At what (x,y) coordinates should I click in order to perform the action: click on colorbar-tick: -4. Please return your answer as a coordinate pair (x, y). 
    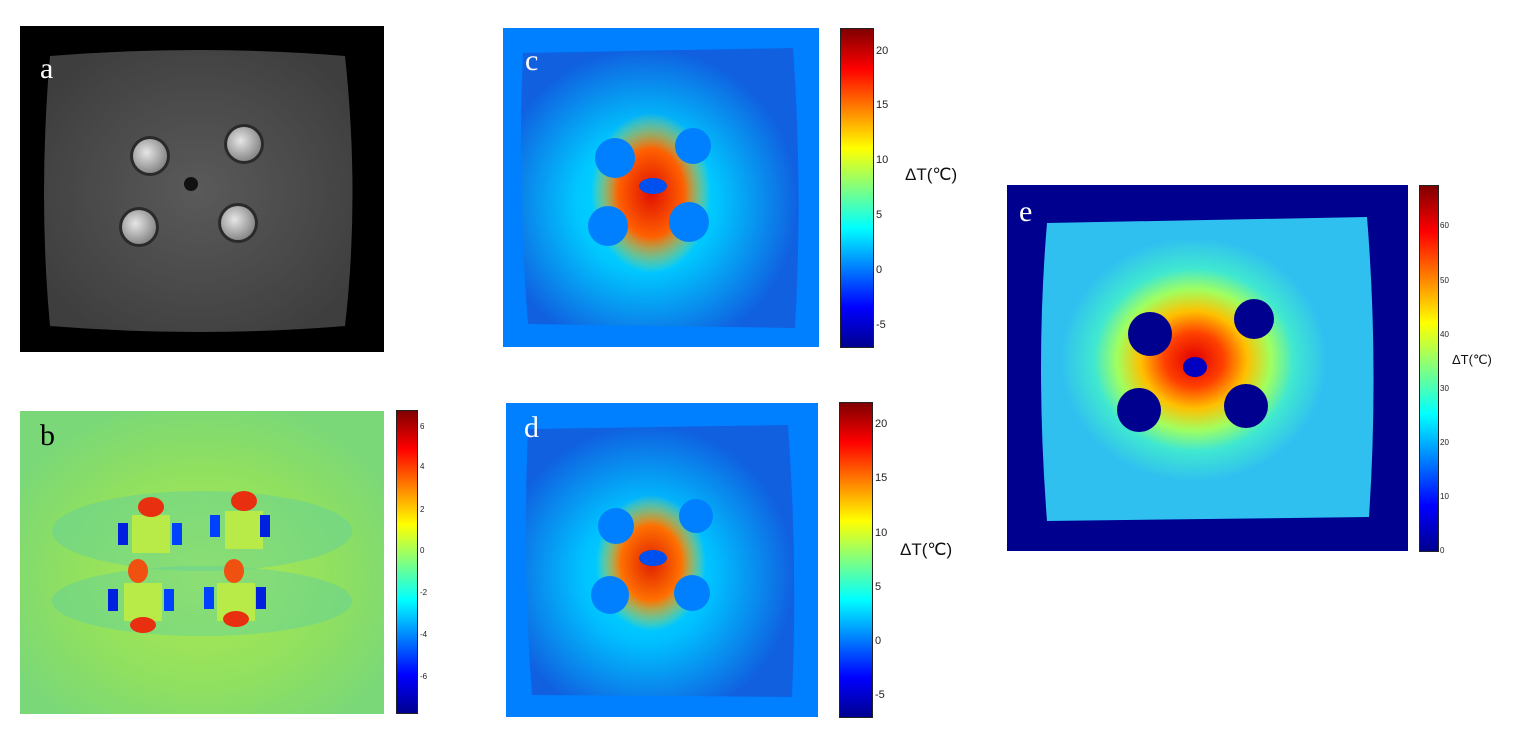
    Looking at the image, I should click on (424, 634).